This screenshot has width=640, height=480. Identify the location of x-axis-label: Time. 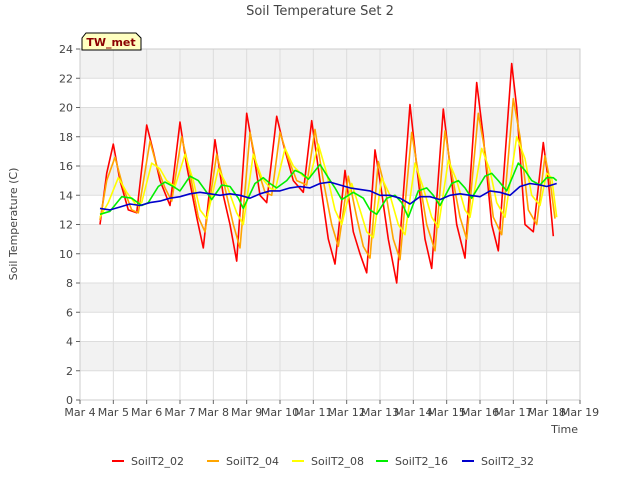
(564, 429).